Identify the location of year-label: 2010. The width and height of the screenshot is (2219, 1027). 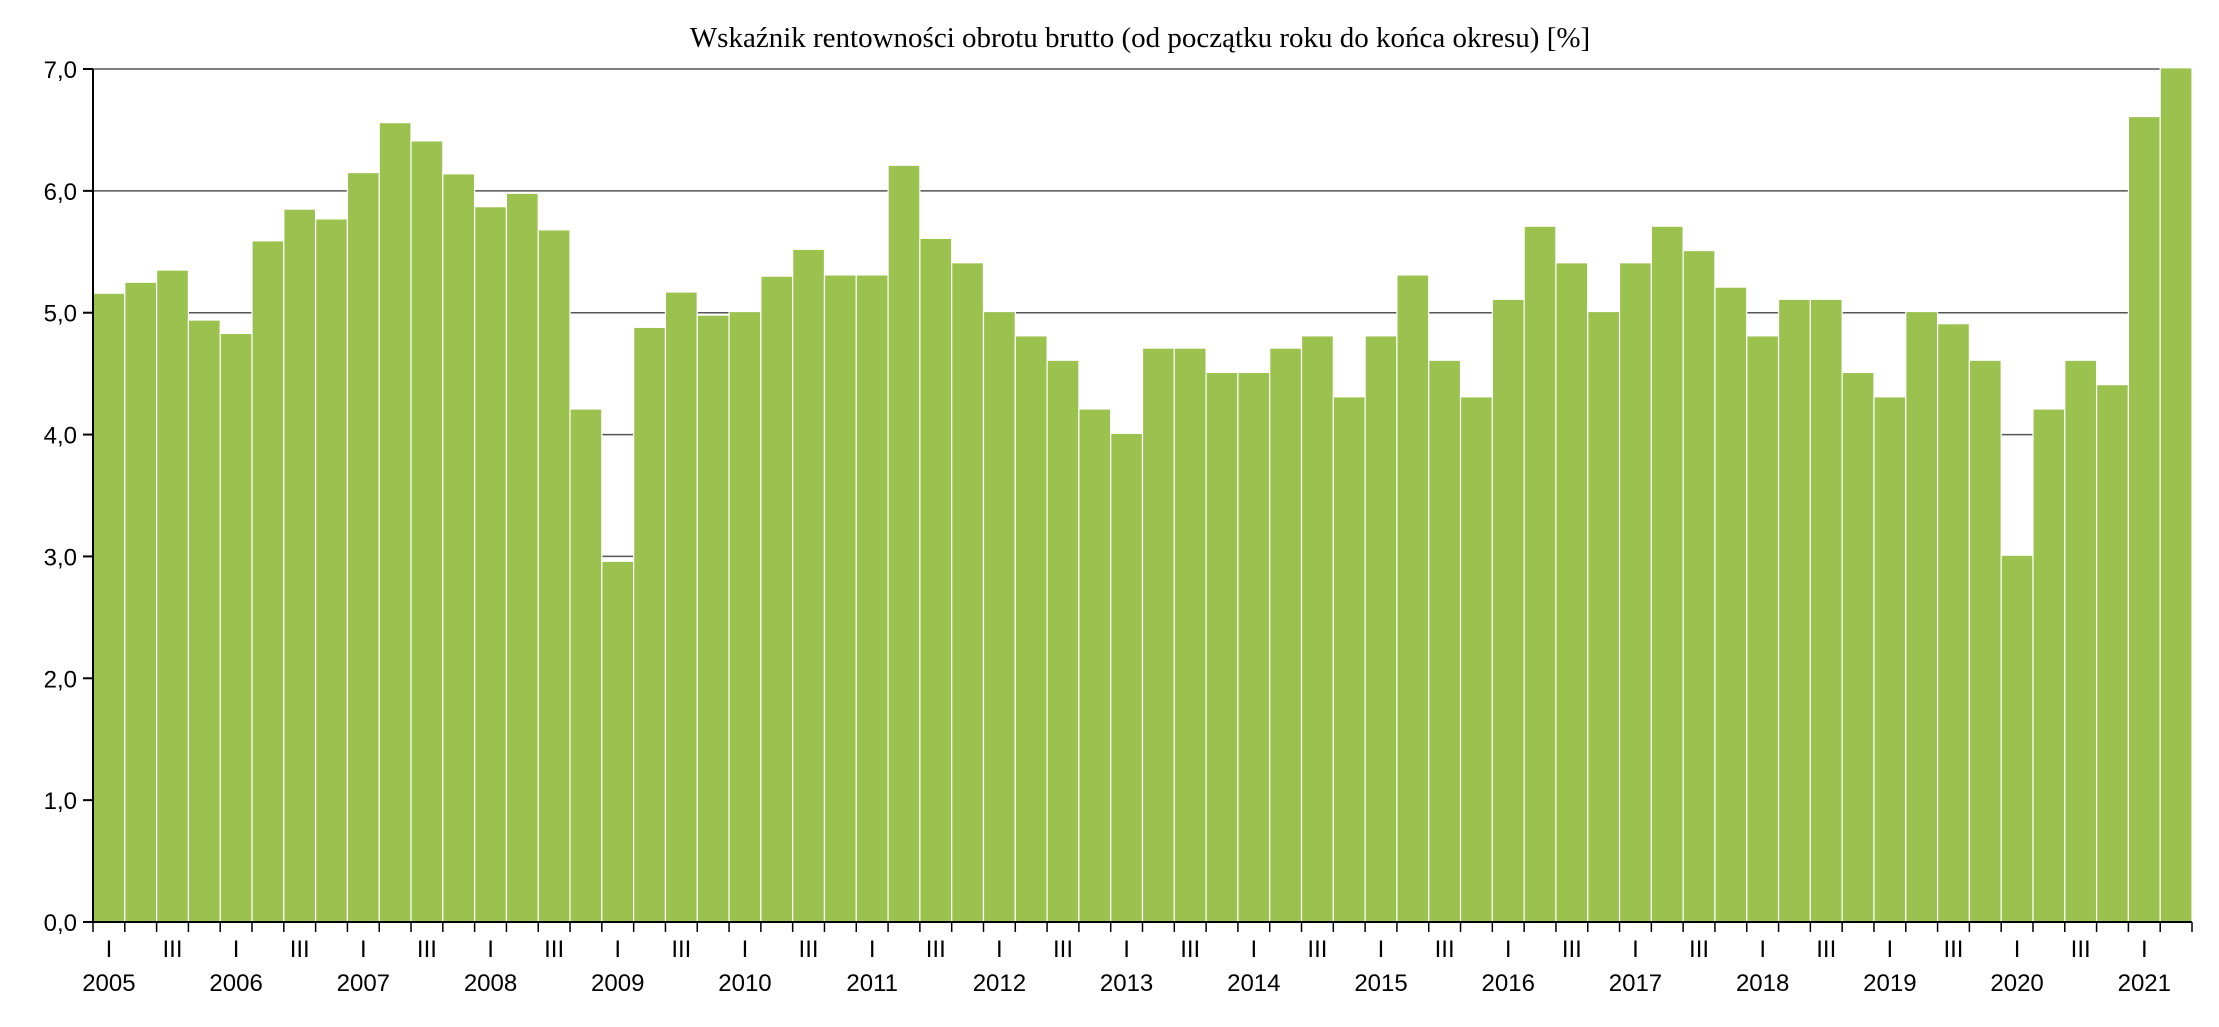
(744, 983).